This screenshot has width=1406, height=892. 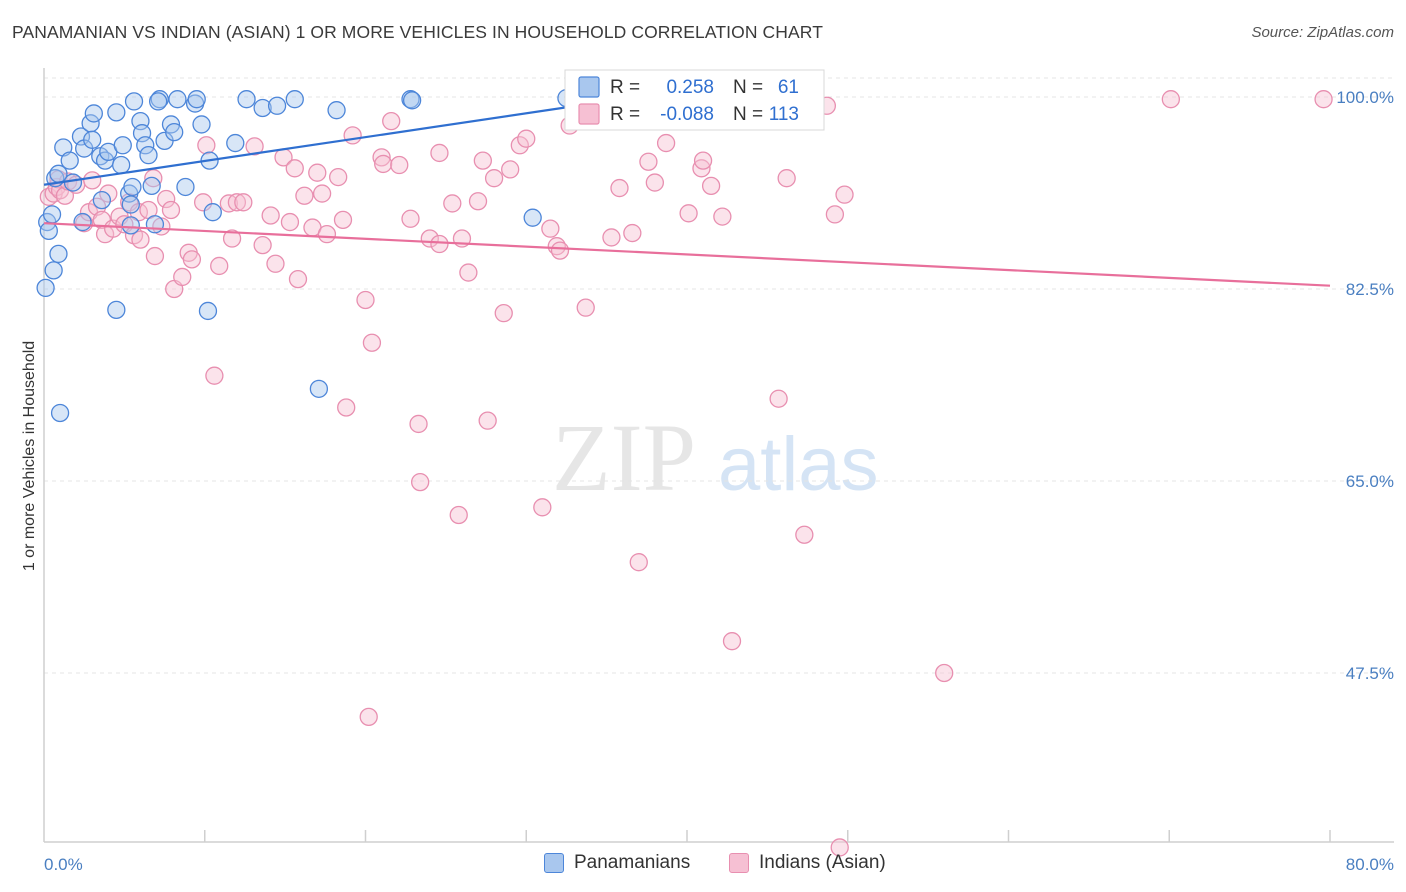 I want to click on y-tick-labels: 100.0% 82.5% 65.0% 47.5%, so click(x=1365, y=385).